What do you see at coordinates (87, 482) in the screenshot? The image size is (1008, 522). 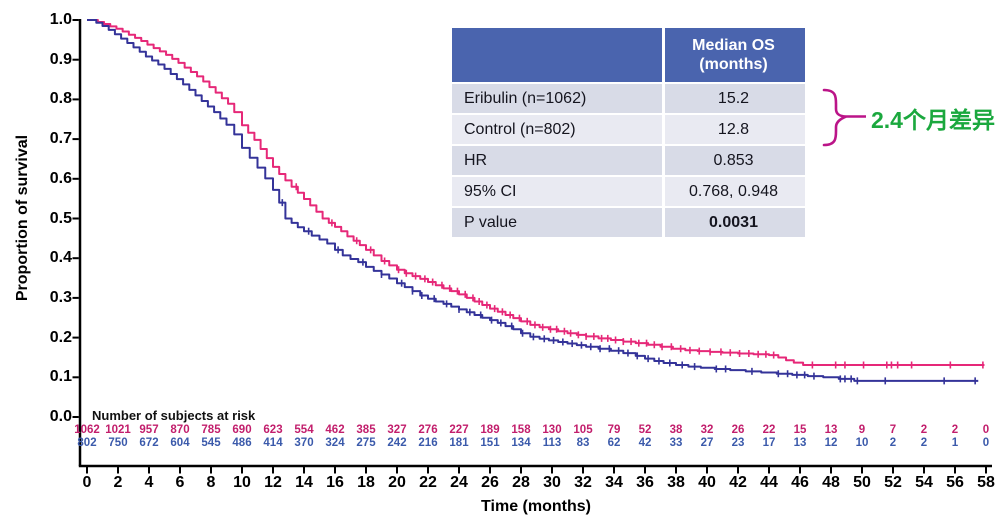 I see `x-tick-label: 0` at bounding box center [87, 482].